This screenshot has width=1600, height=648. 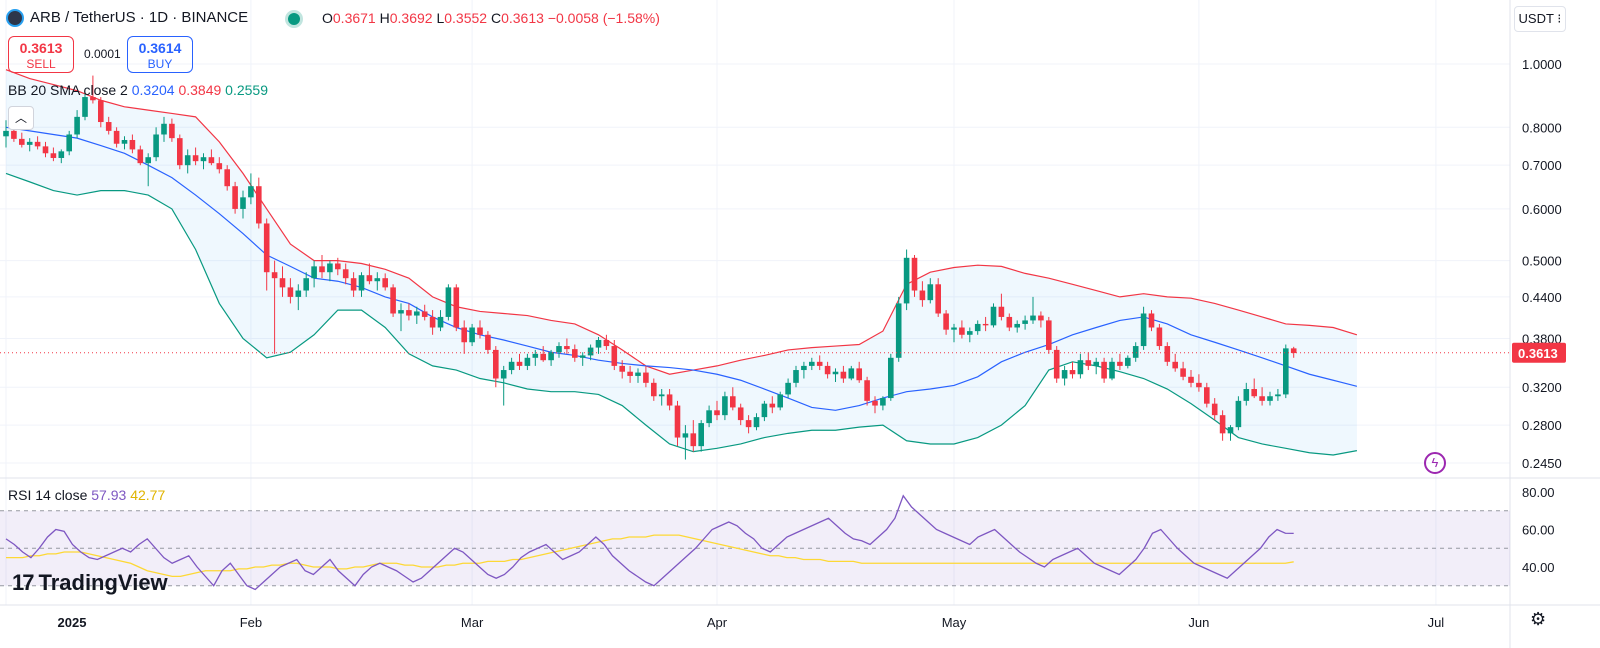 I want to click on spread-value: 0.0001, so click(x=102, y=54).